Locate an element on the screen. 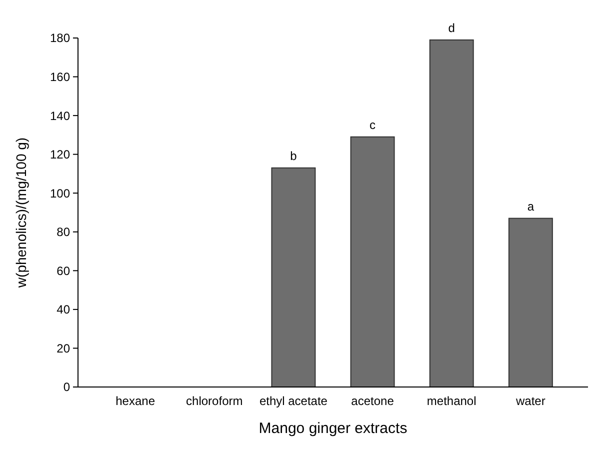  x-tick-label: methanol is located at coordinates (451, 401).